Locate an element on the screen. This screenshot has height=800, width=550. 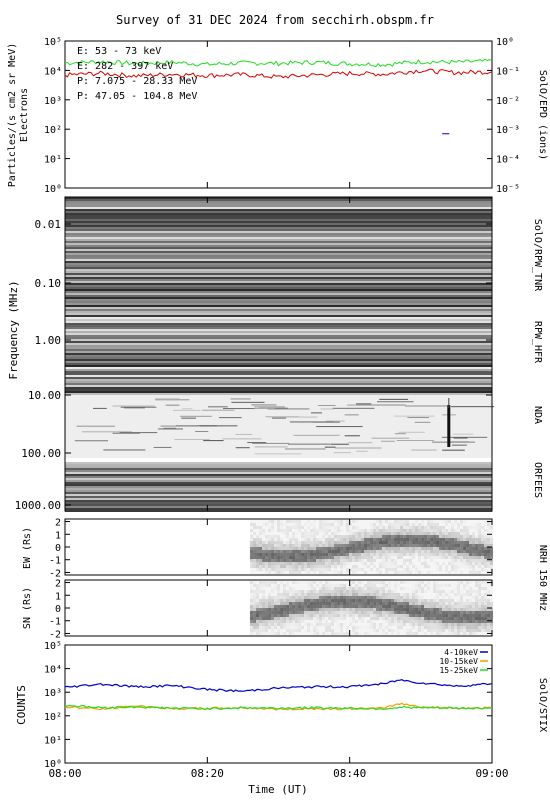
nrh-sn-ticks: 210-1-2 is located at coordinates (270, 609).